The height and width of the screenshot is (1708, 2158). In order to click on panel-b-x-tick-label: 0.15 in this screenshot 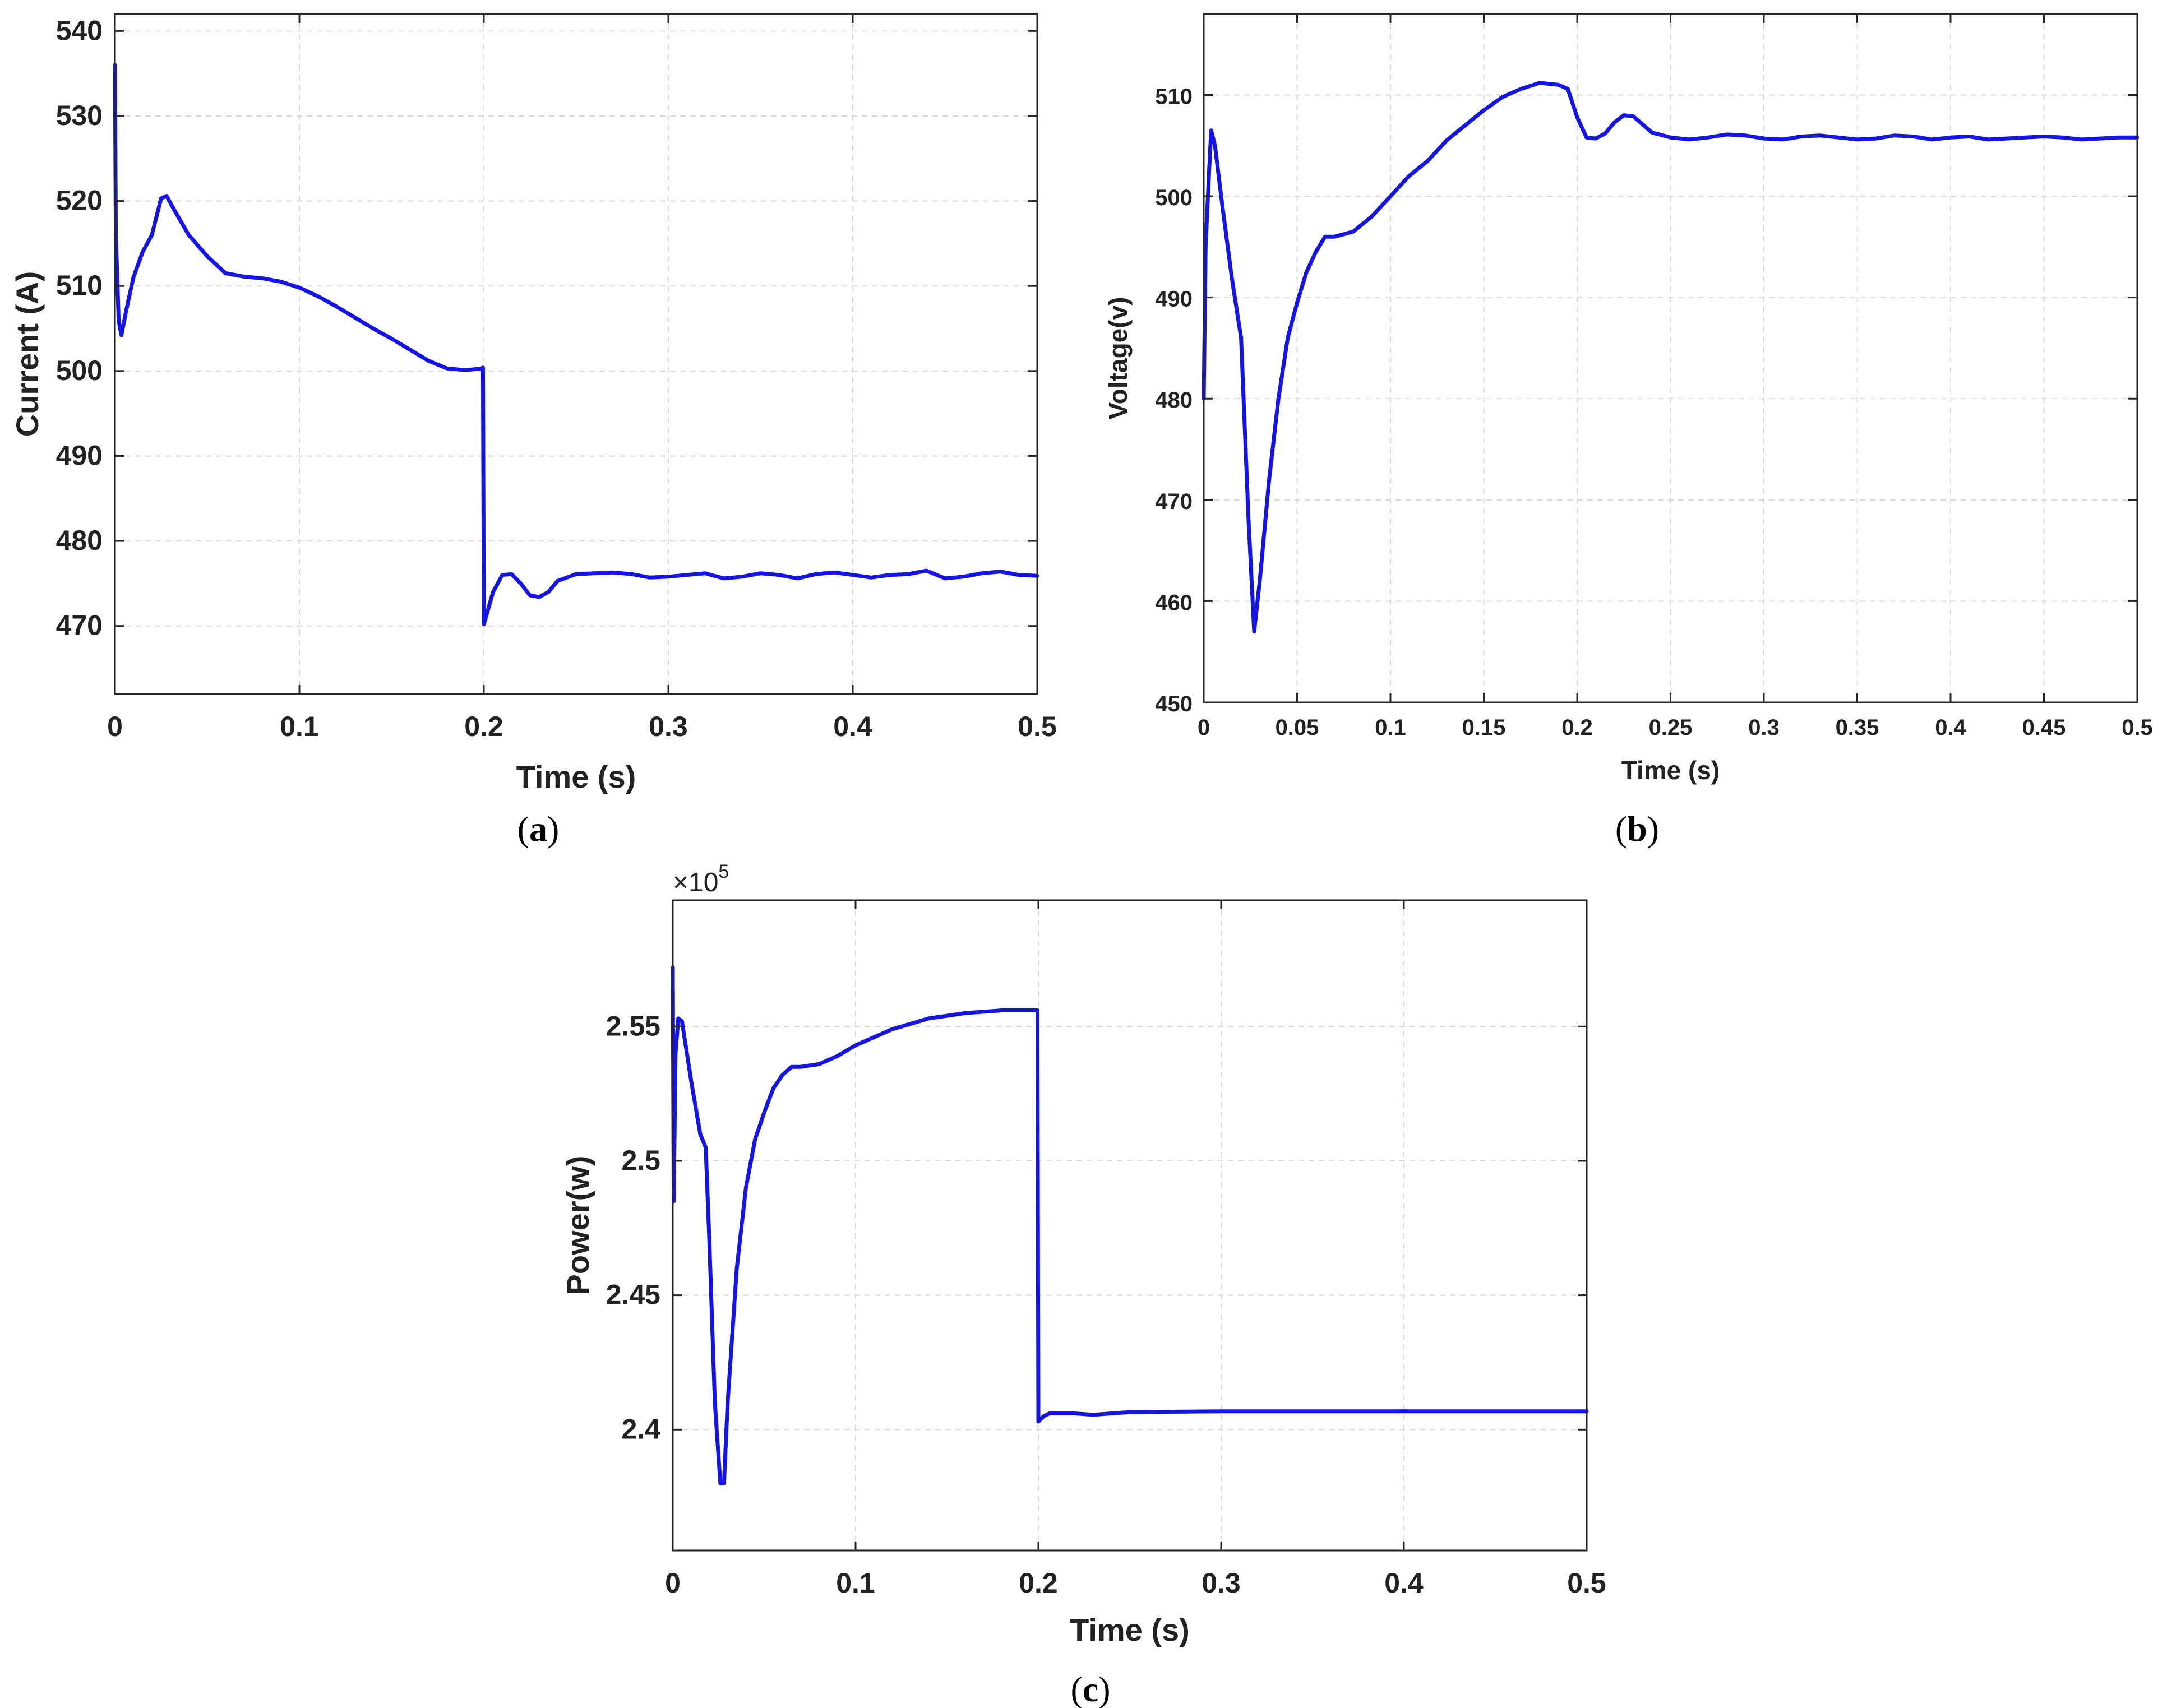, I will do `click(1484, 727)`.